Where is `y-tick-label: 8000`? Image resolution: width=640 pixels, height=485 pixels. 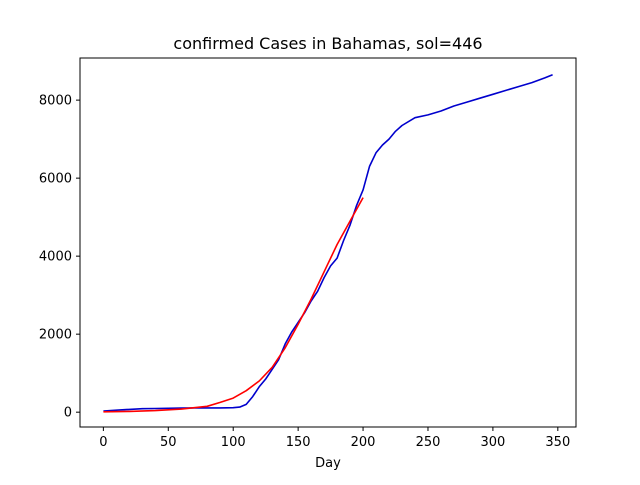
y-tick-label: 8000 is located at coordinates (55, 101).